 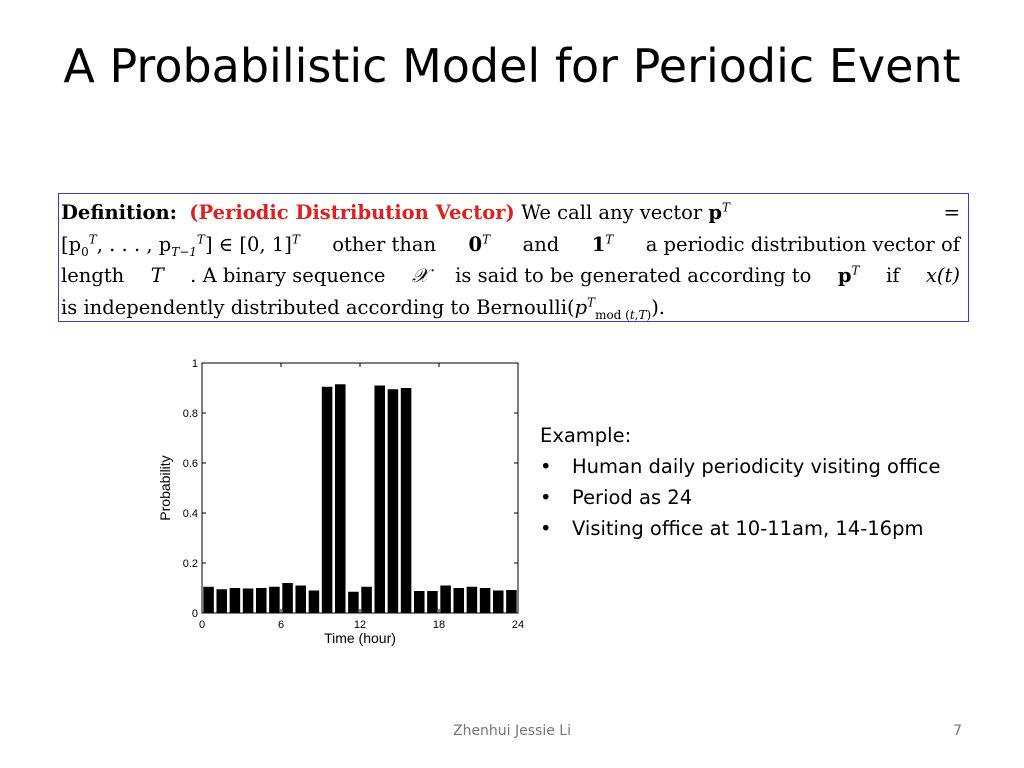 What do you see at coordinates (512, 66) in the screenshot?
I see `slide-title: A Probabilistic Model for Periodic Event` at bounding box center [512, 66].